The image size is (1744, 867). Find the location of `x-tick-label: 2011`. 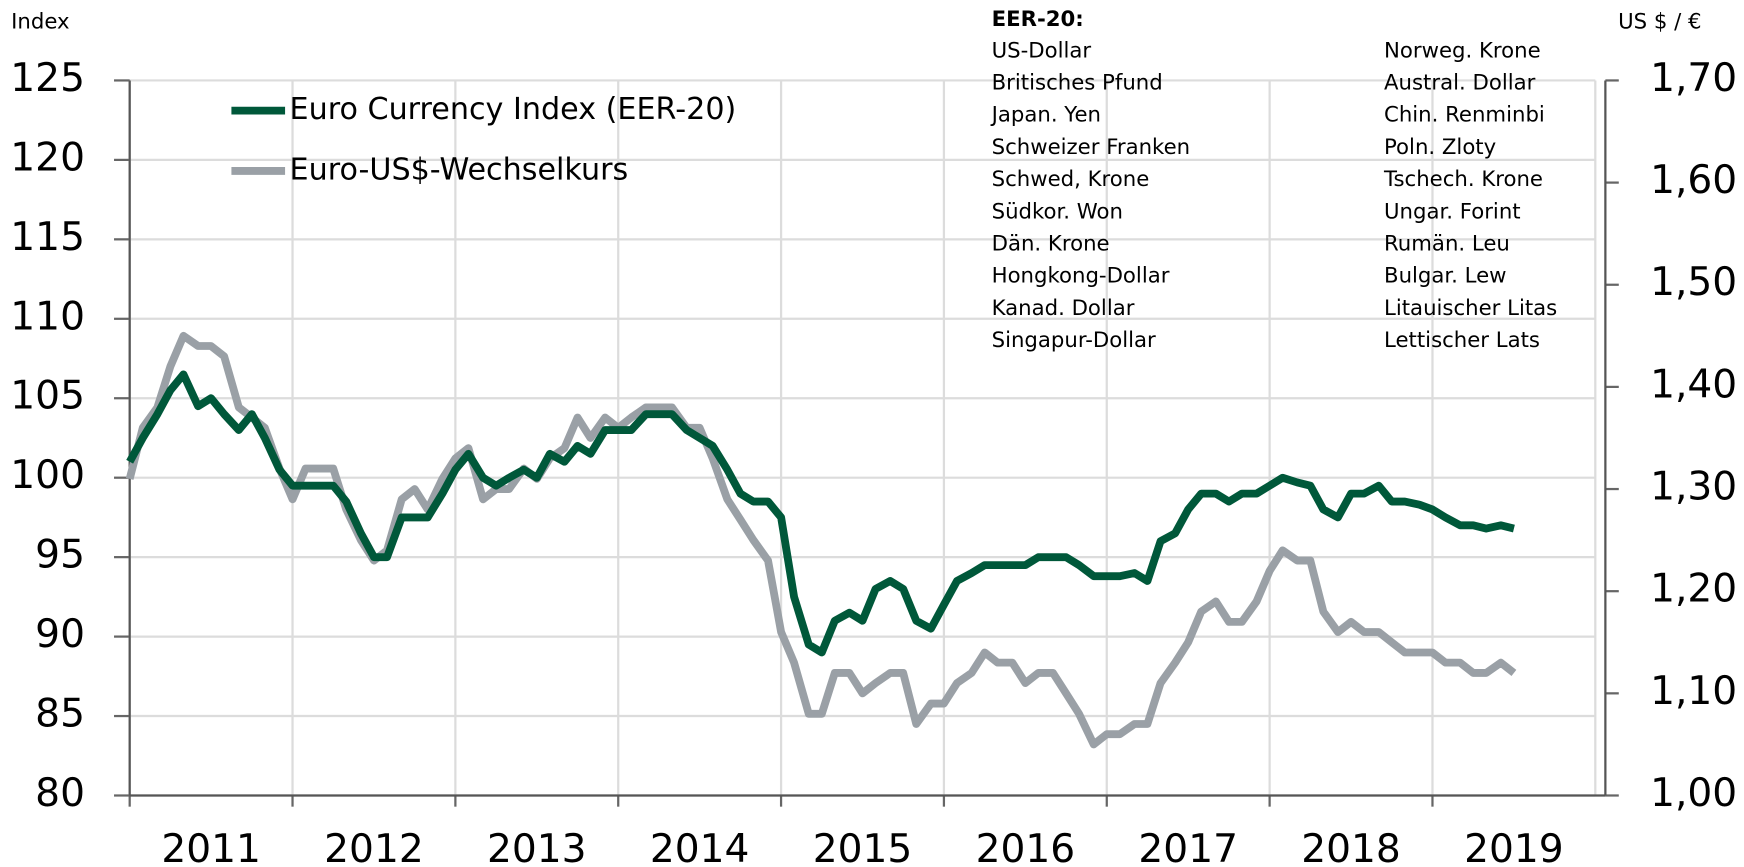

x-tick-label: 2011 is located at coordinates (211, 847).